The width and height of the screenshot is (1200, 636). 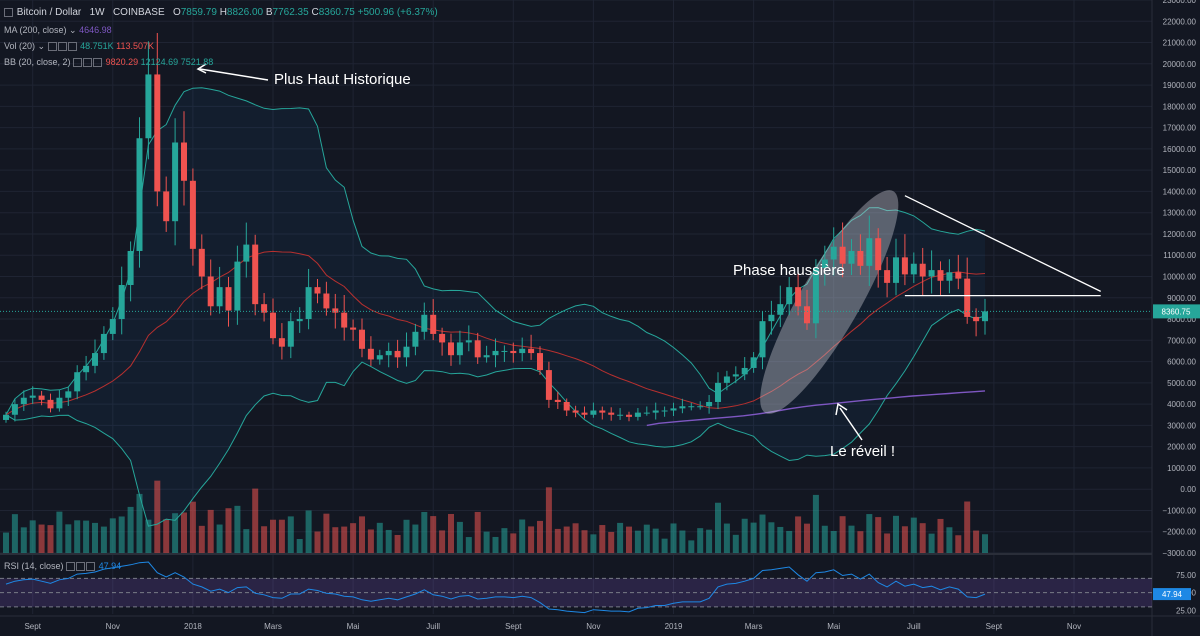 What do you see at coordinates (1181, 383) in the screenshot?
I see `price-tick-label: 5000.00` at bounding box center [1181, 383].